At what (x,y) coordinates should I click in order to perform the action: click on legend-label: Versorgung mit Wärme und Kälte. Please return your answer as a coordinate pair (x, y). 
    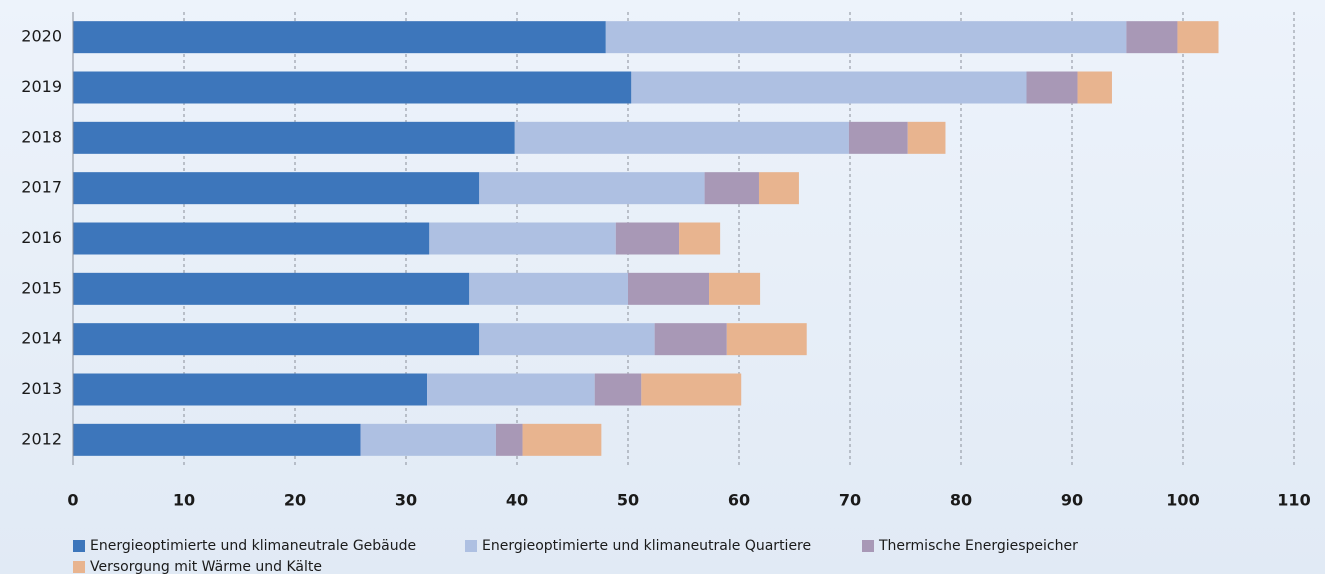
    Looking at the image, I should click on (206, 566).